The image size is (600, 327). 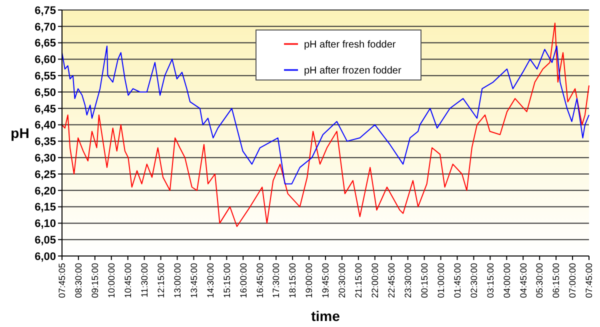 What do you see at coordinates (128, 280) in the screenshot?
I see `x-tick-label: 10:45:00` at bounding box center [128, 280].